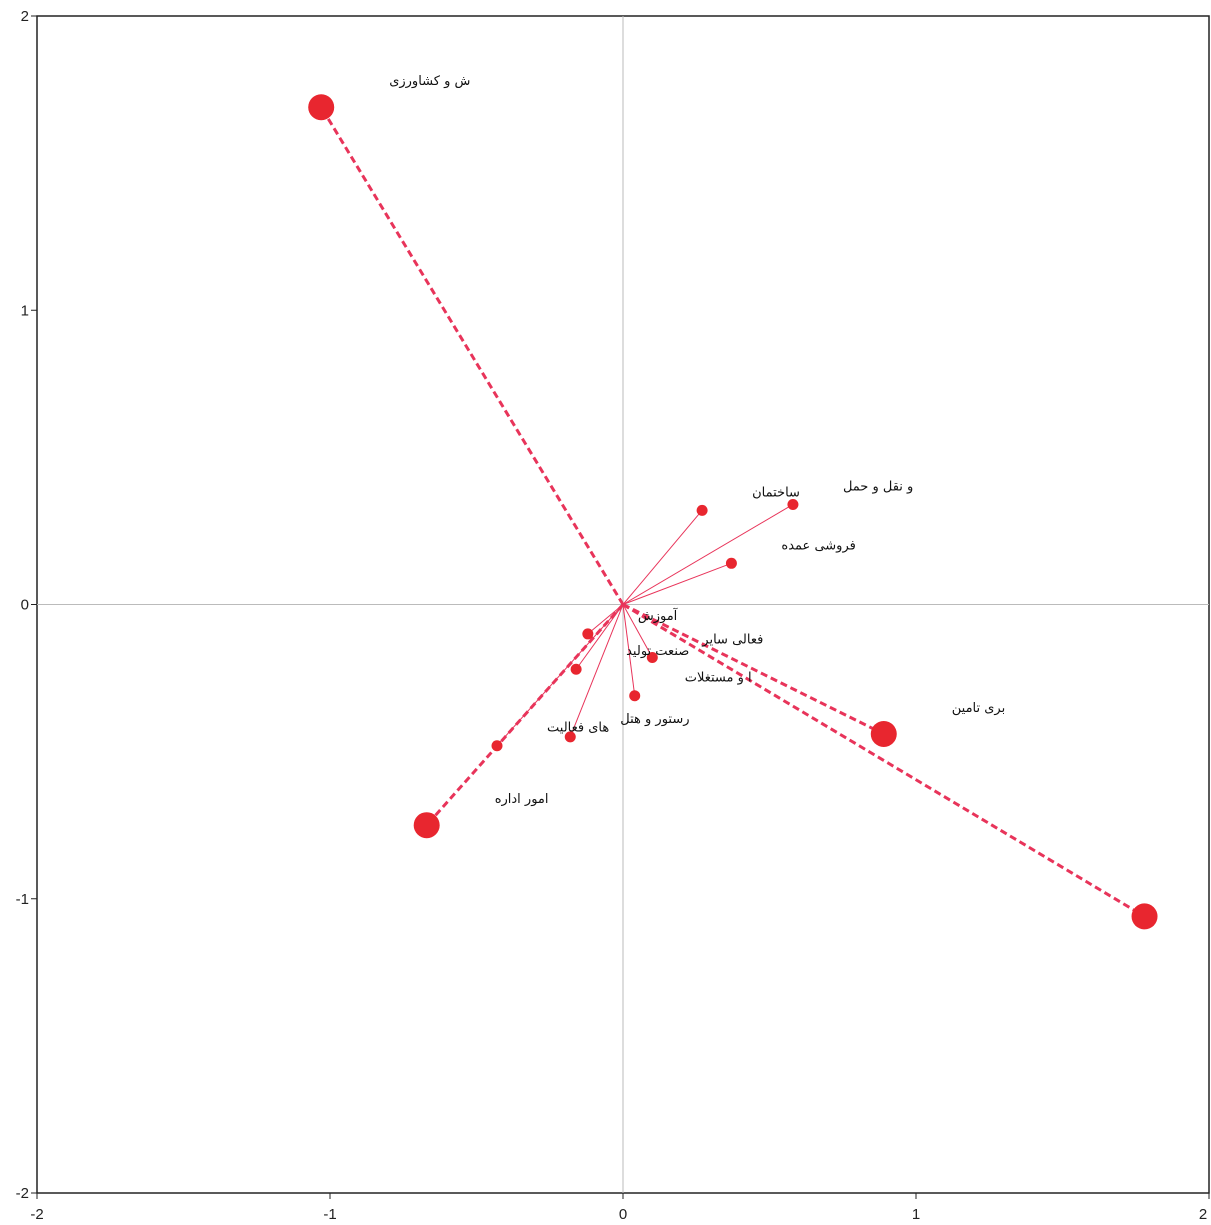  I want to click on point-label-4: ساختمان, so click(776, 492).